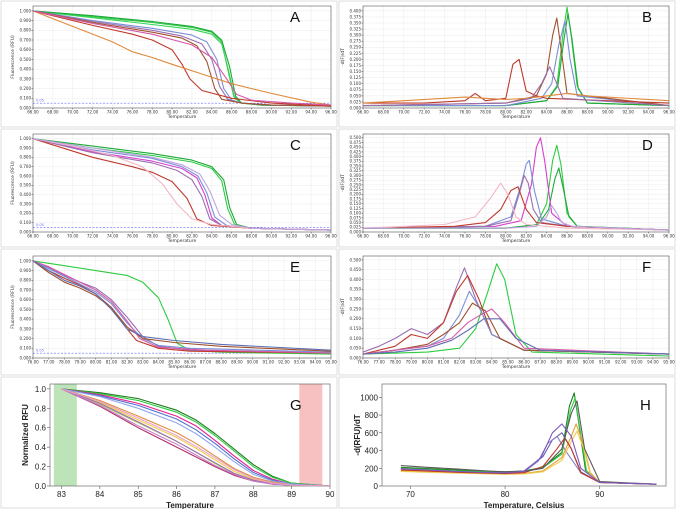  I want to click on panel-letter: G, so click(296, 405).